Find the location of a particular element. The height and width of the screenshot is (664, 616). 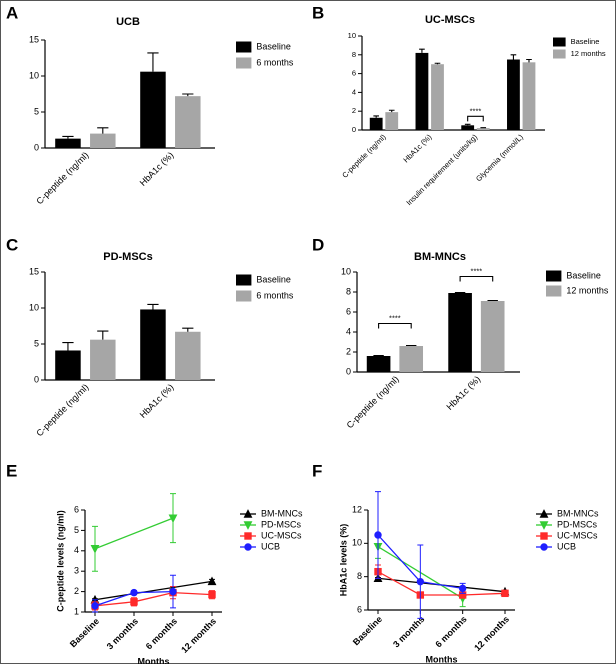

chart-title: UC-MSCs is located at coordinates (450, 20).